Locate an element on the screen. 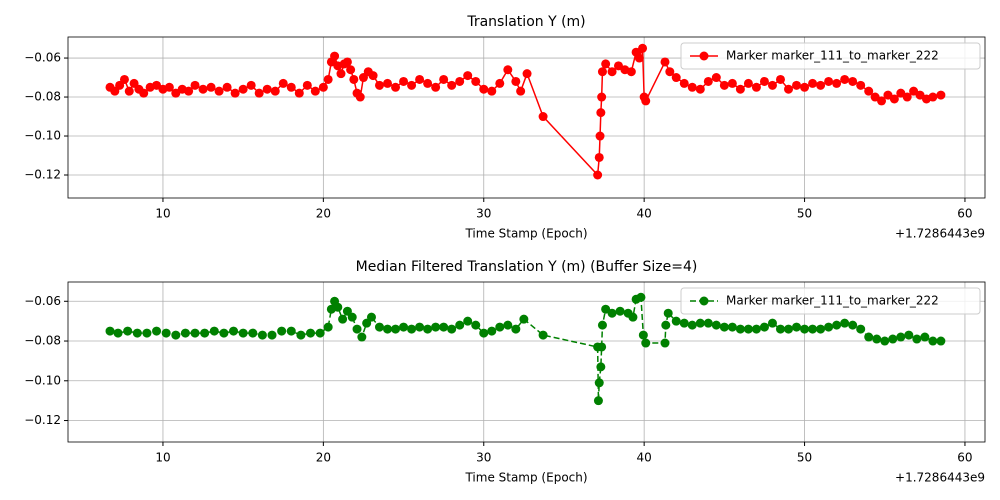  y-tick-label: −0.12 is located at coordinates (42, 175).